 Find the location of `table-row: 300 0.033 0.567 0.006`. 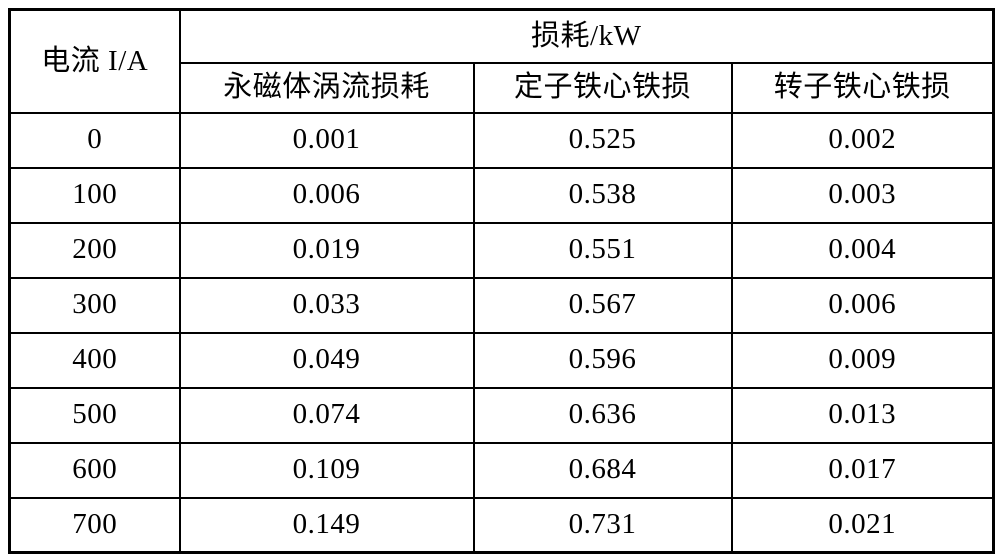

table-row: 300 0.033 0.567 0.006 is located at coordinates (501, 305).